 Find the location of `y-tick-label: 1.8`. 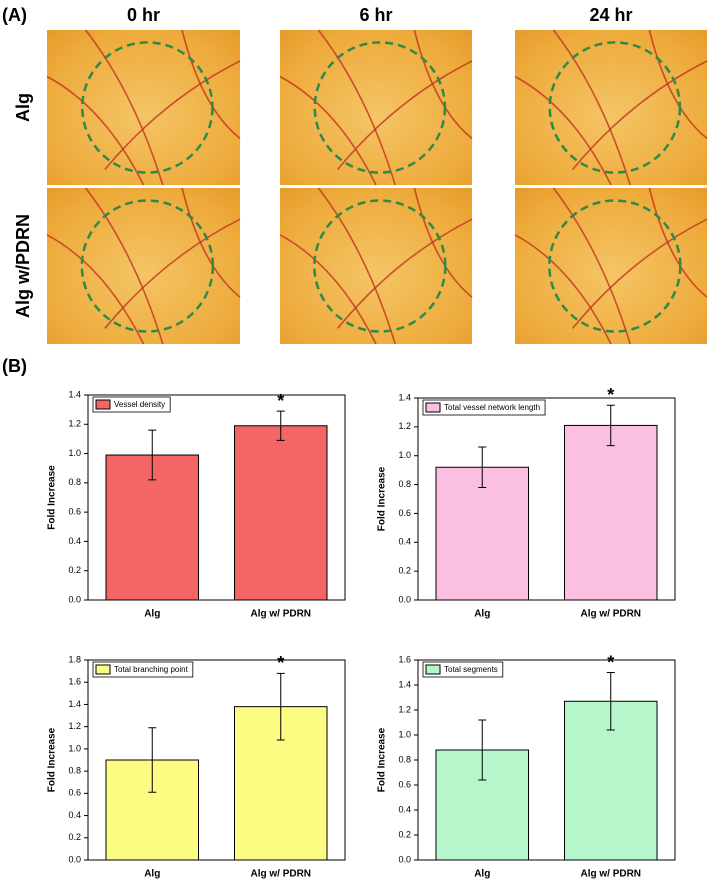

y-tick-label: 1.8 is located at coordinates (74, 659).